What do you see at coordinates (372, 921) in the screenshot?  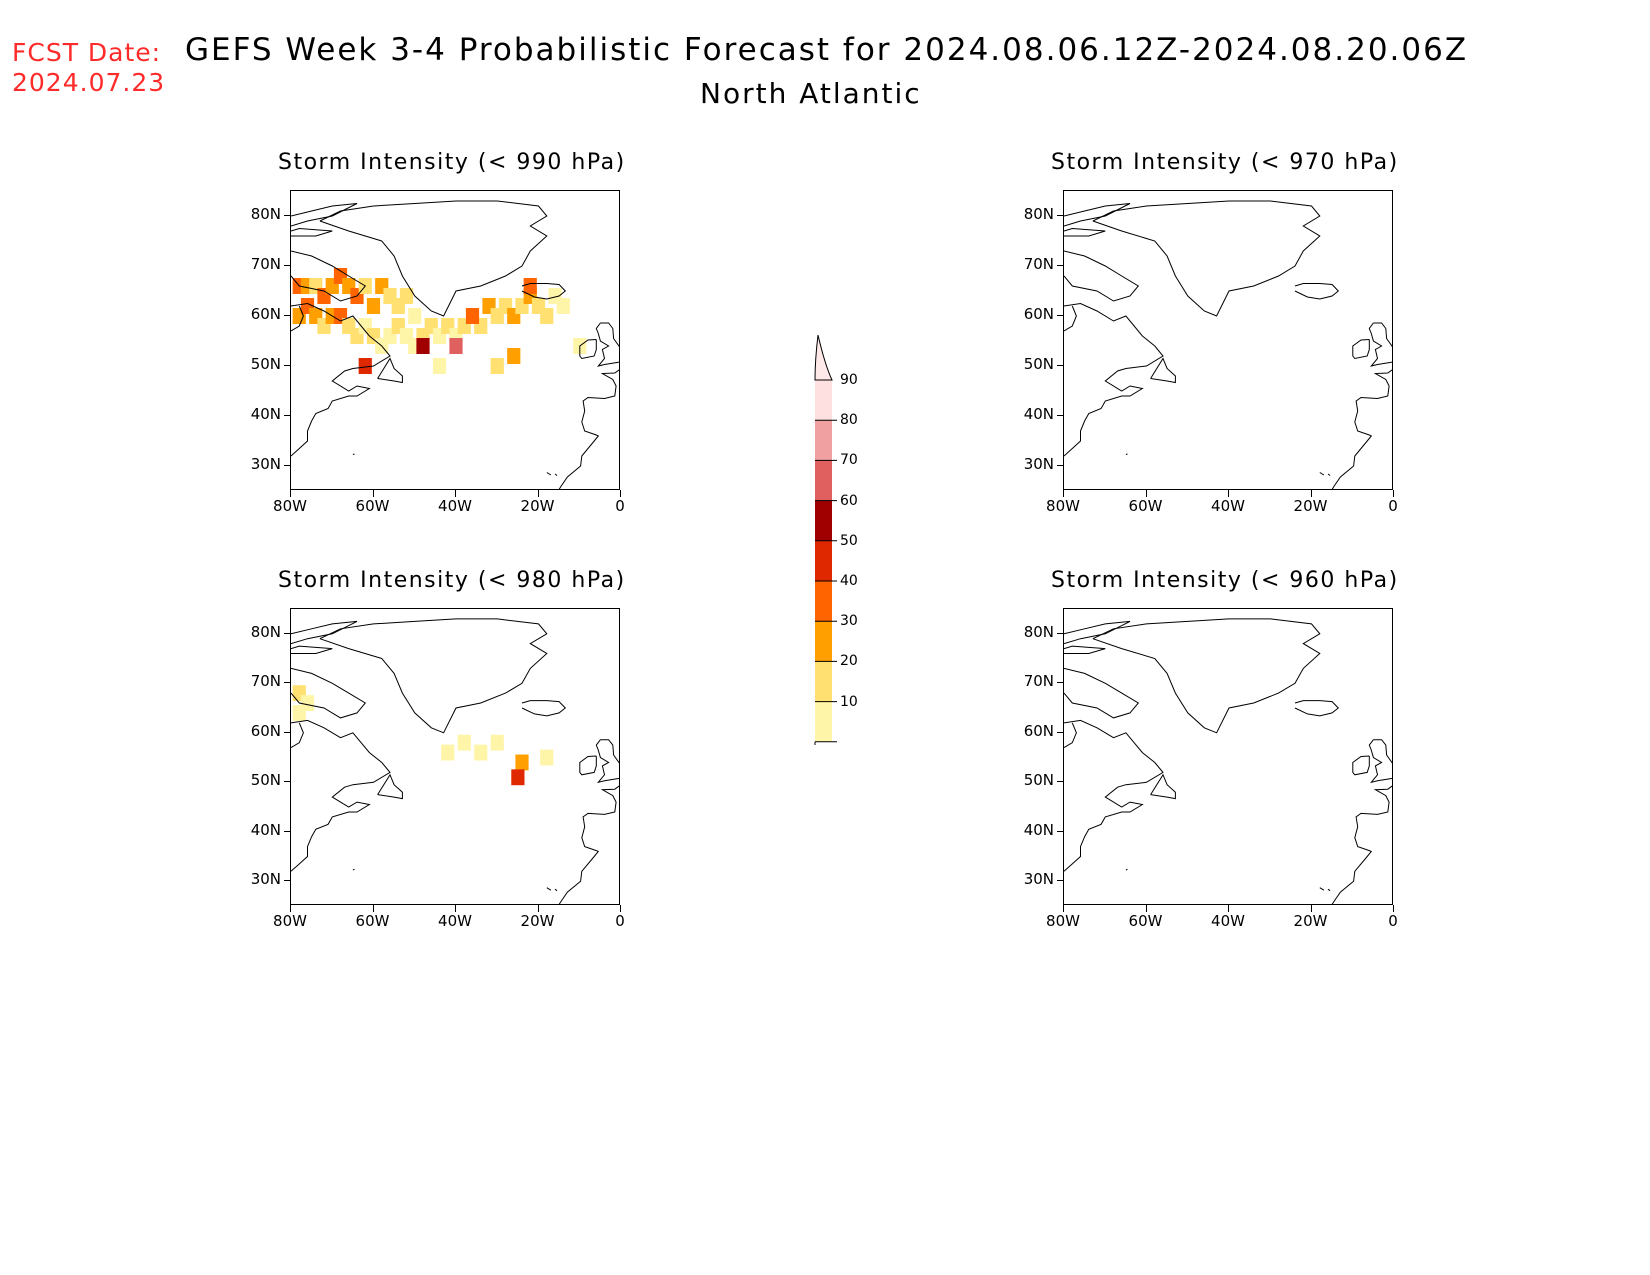 I see `lon-tick-label: 60W` at bounding box center [372, 921].